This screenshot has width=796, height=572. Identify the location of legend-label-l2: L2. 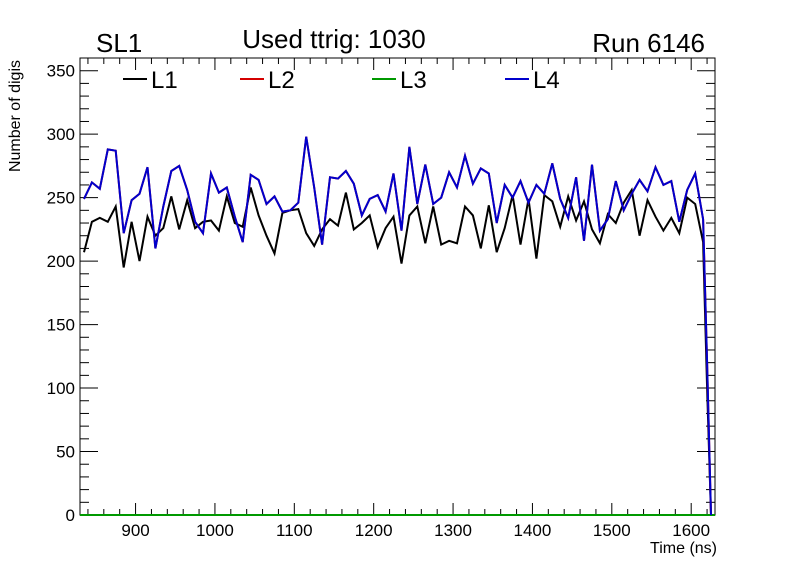
(281, 80).